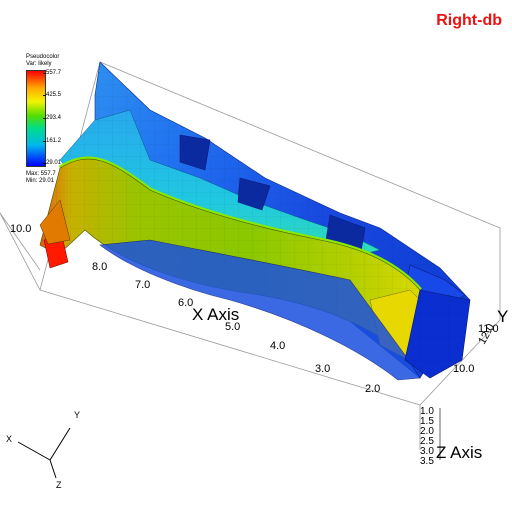  I want to click on legend-tick: 557.7, so click(52, 73).